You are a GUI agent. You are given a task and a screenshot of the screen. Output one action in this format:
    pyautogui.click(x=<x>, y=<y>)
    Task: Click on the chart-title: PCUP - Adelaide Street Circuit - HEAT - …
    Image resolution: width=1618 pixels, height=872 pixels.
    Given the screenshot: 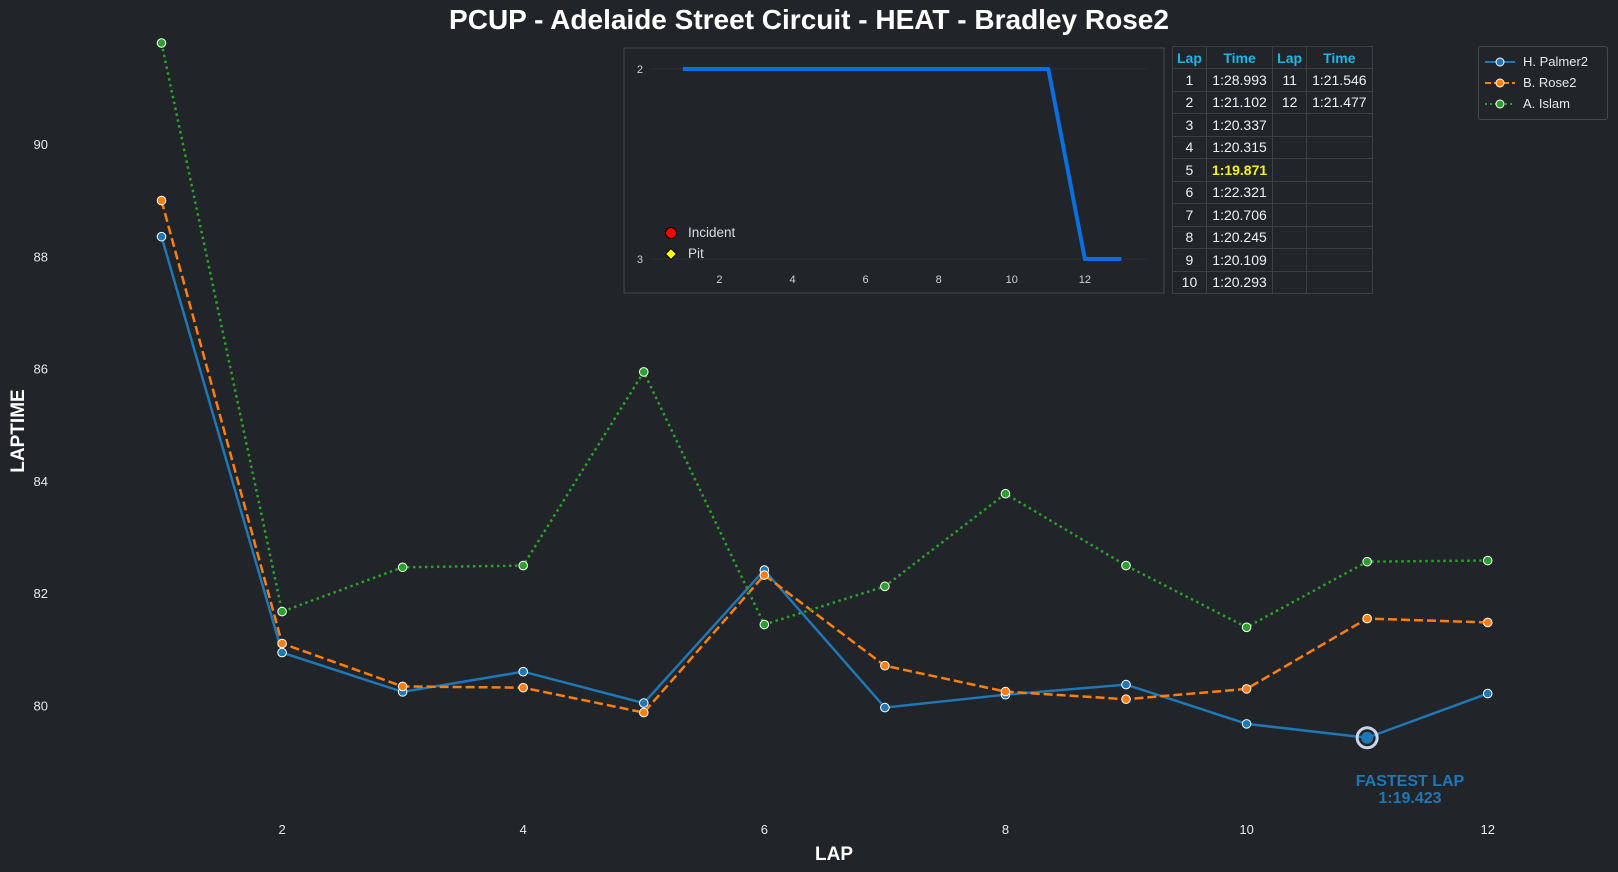 What is the action you would take?
    pyautogui.click(x=809, y=19)
    